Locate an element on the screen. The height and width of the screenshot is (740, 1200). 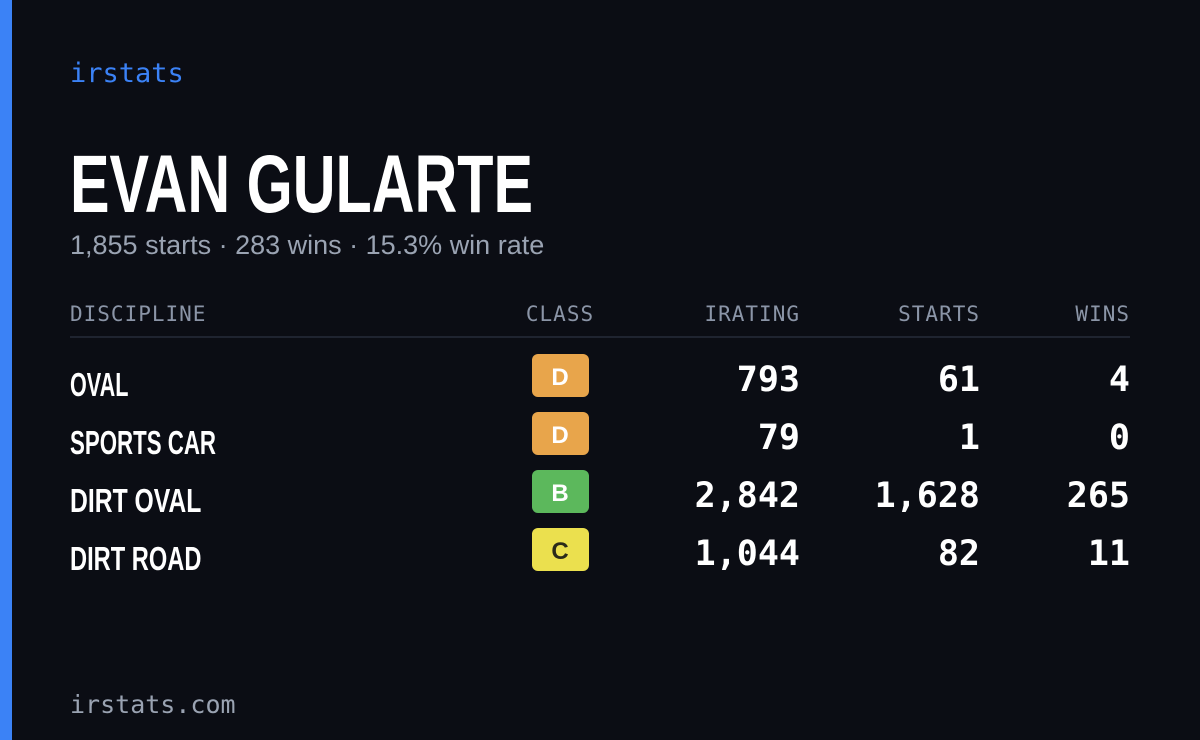
column-header: DISCIPLINE is located at coordinates (138, 314).